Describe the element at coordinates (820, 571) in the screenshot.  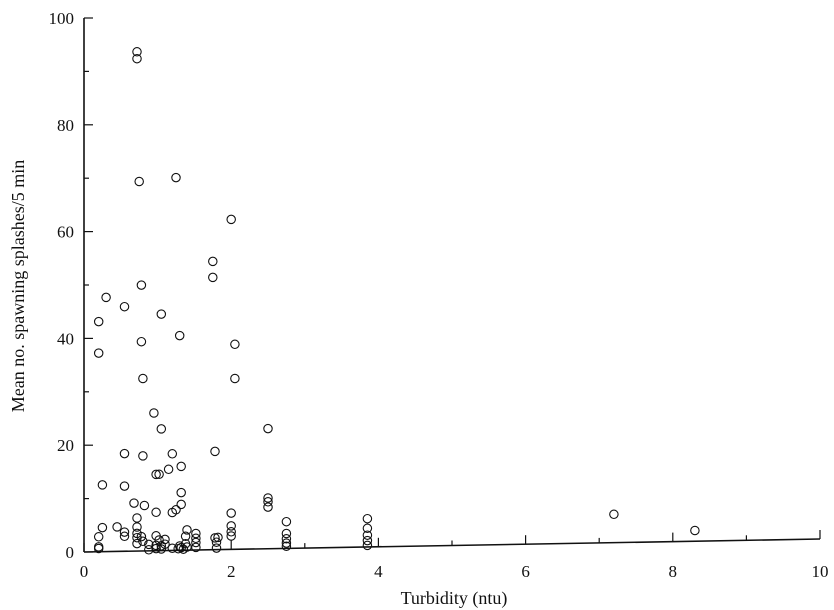
I see `x-tick-label: 10` at that location.